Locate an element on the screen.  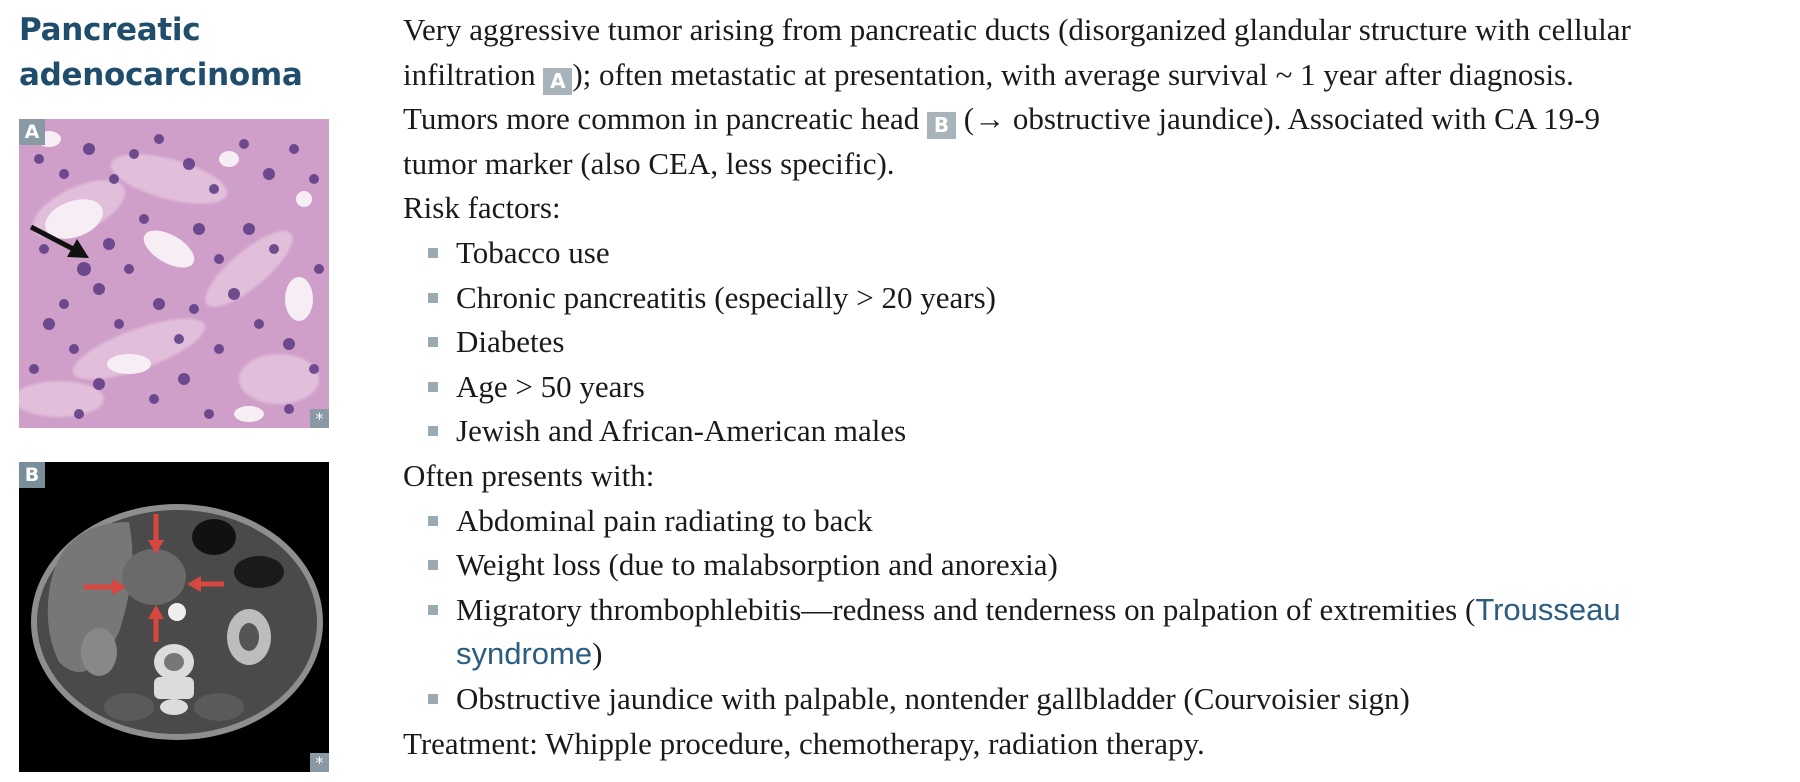
syndrome-link: syndrome is located at coordinates (524, 654).